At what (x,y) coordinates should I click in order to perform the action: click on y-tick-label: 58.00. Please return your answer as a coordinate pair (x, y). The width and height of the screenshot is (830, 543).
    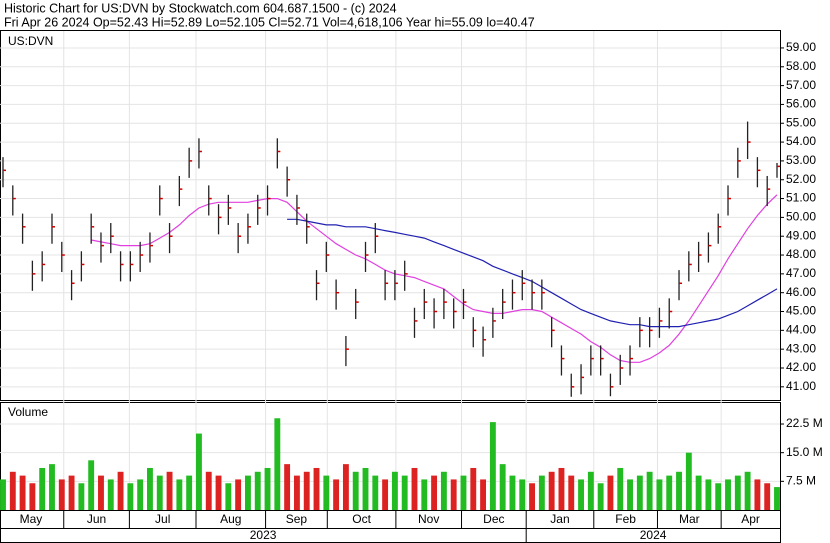
    Looking at the image, I should click on (801, 66).